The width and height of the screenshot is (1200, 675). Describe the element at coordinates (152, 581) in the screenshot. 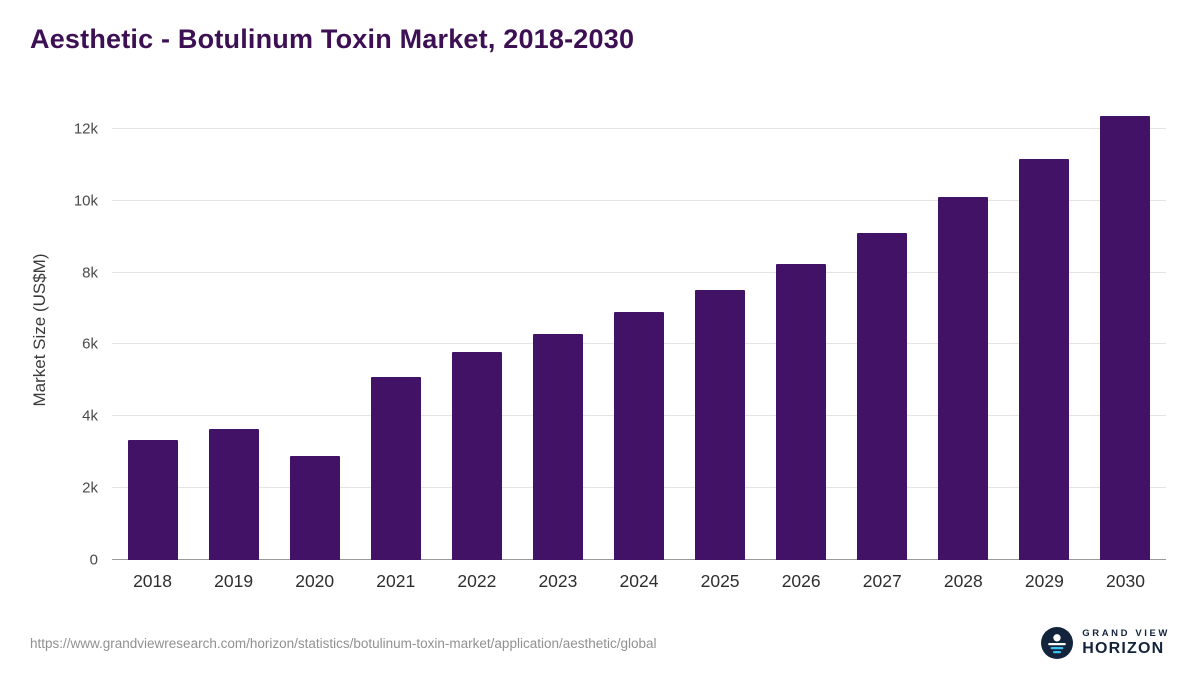

I see `x-tick-label: 2018` at that location.